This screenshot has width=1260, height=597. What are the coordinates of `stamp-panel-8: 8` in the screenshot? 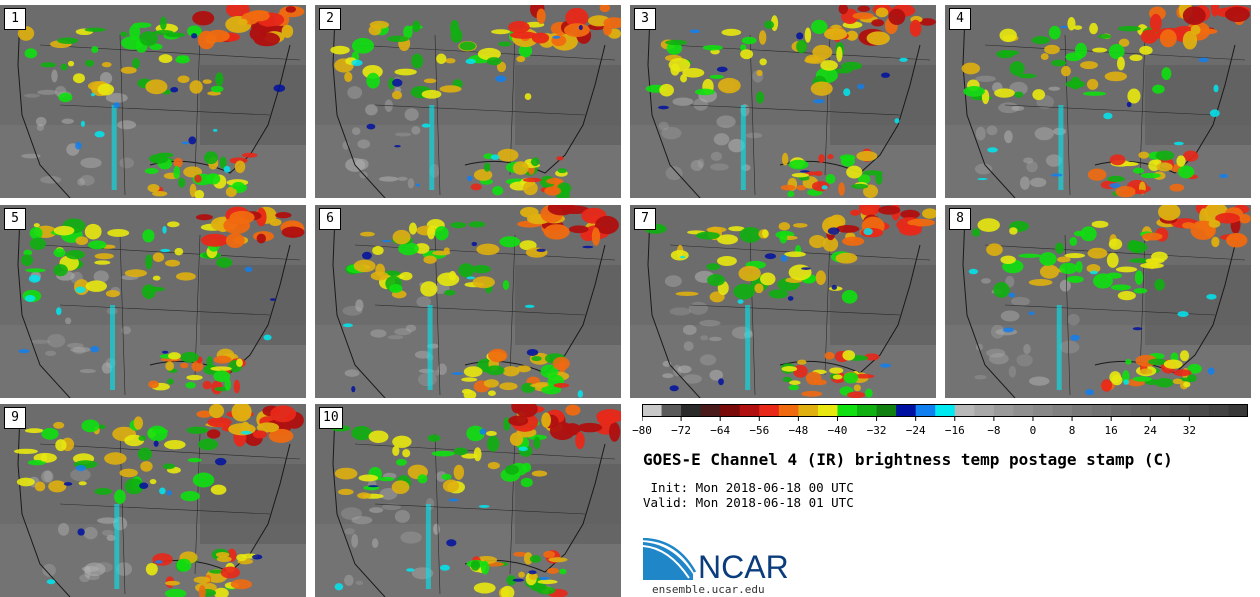 It's located at (1098, 301).